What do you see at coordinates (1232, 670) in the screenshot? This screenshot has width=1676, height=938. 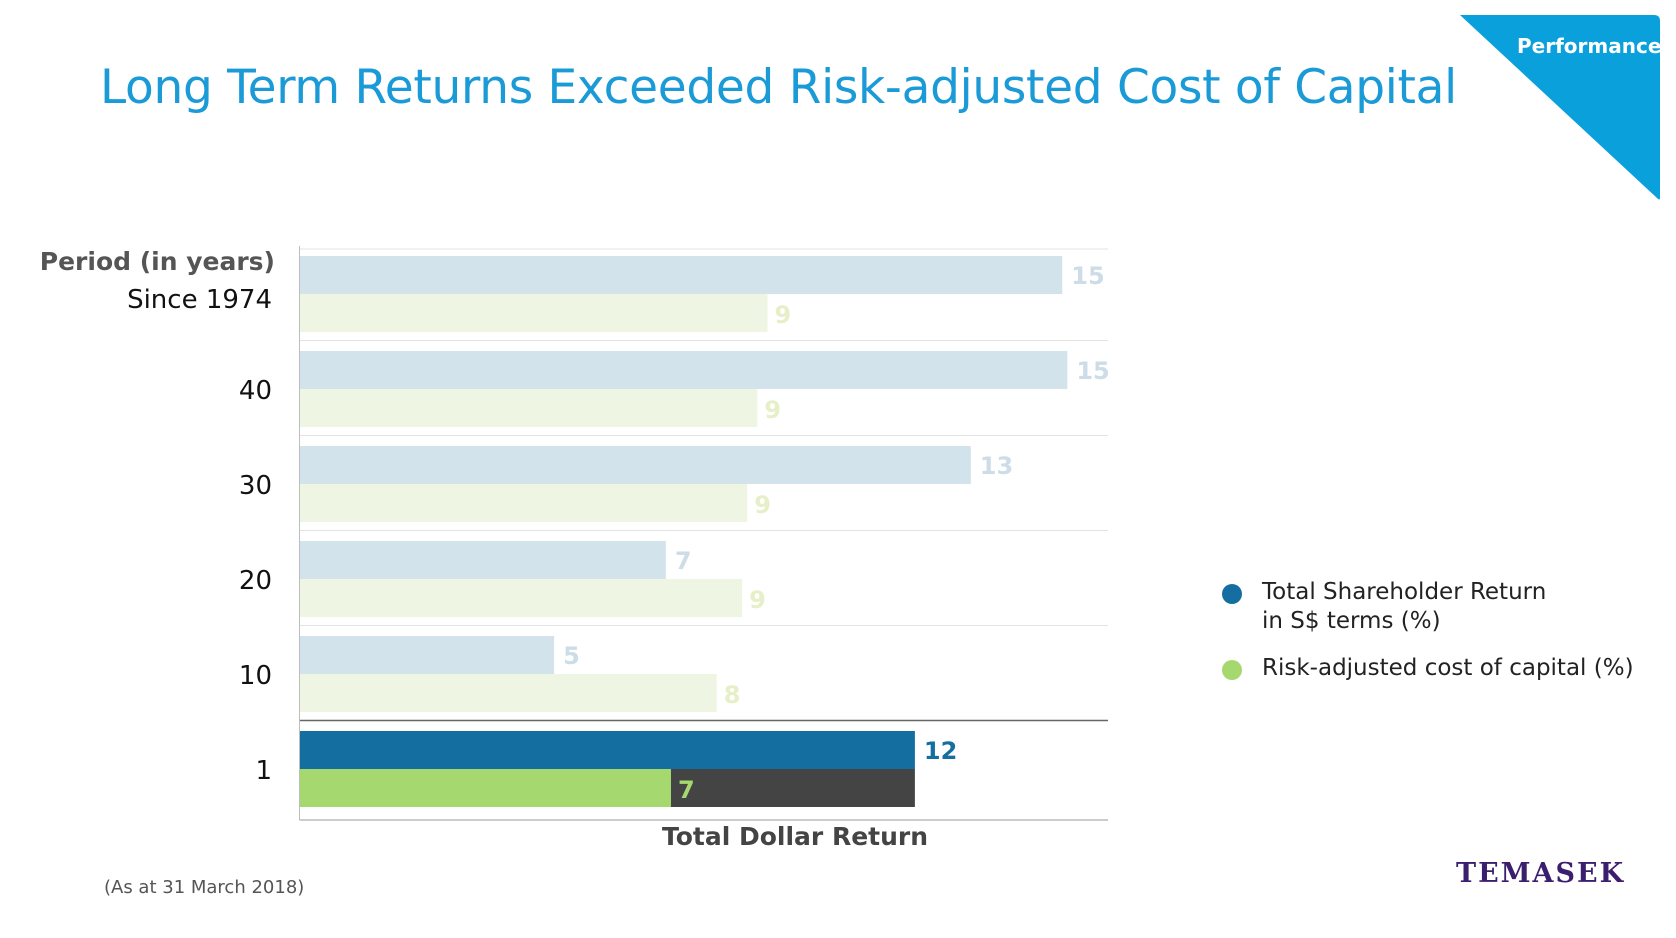 I see `legend-dot-cost` at bounding box center [1232, 670].